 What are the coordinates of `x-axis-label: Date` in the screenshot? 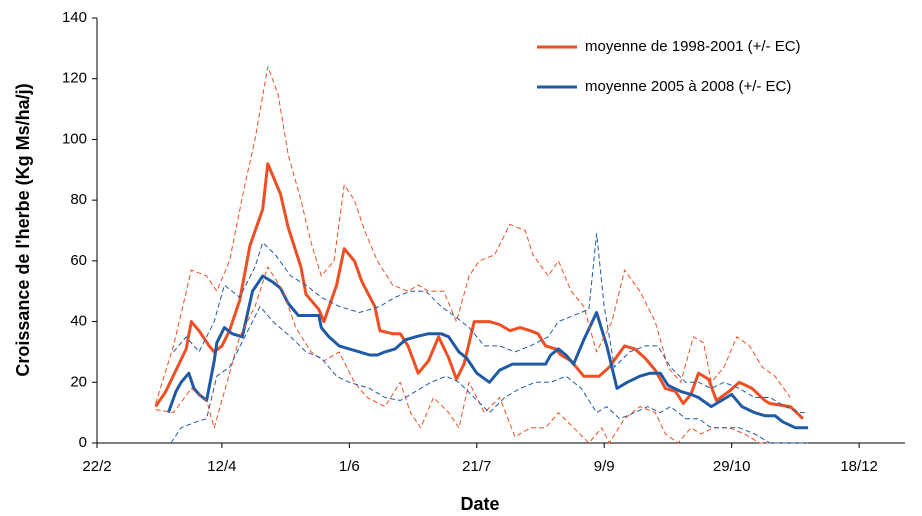 It's located at (479, 504).